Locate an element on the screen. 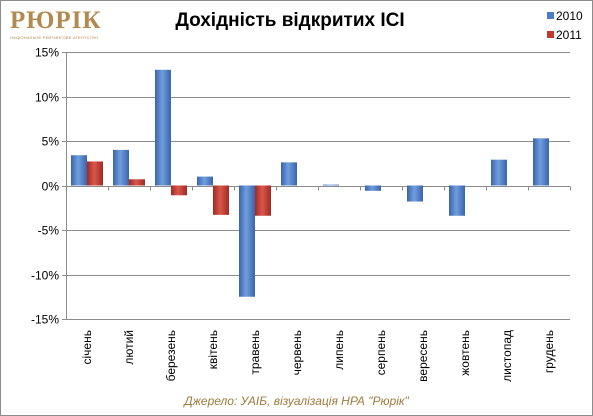 The width and height of the screenshot is (593, 416). bar-2010-липень is located at coordinates (331, 185).